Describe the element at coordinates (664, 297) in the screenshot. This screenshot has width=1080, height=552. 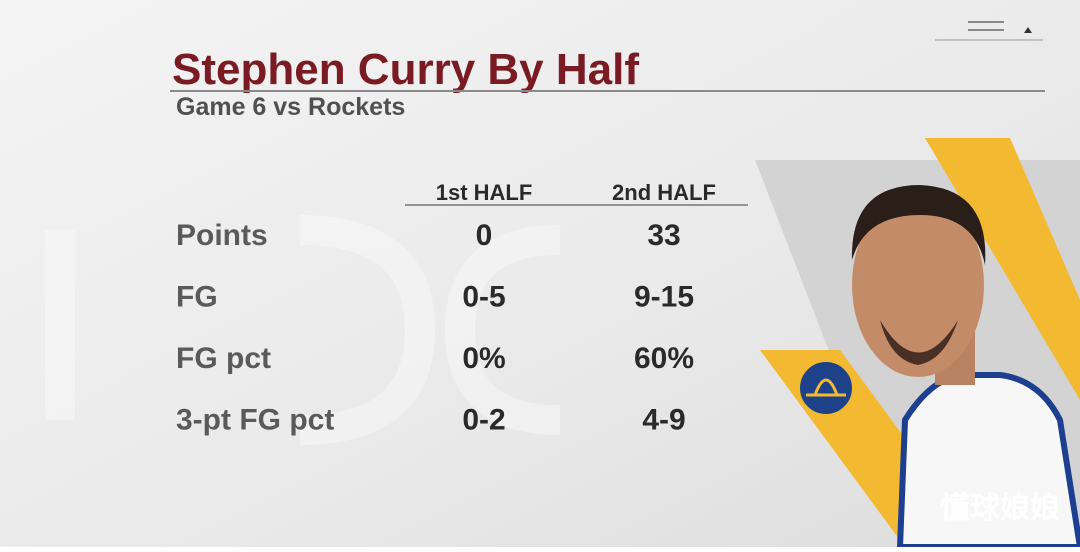
I see `cell-value: 9-15` at that location.